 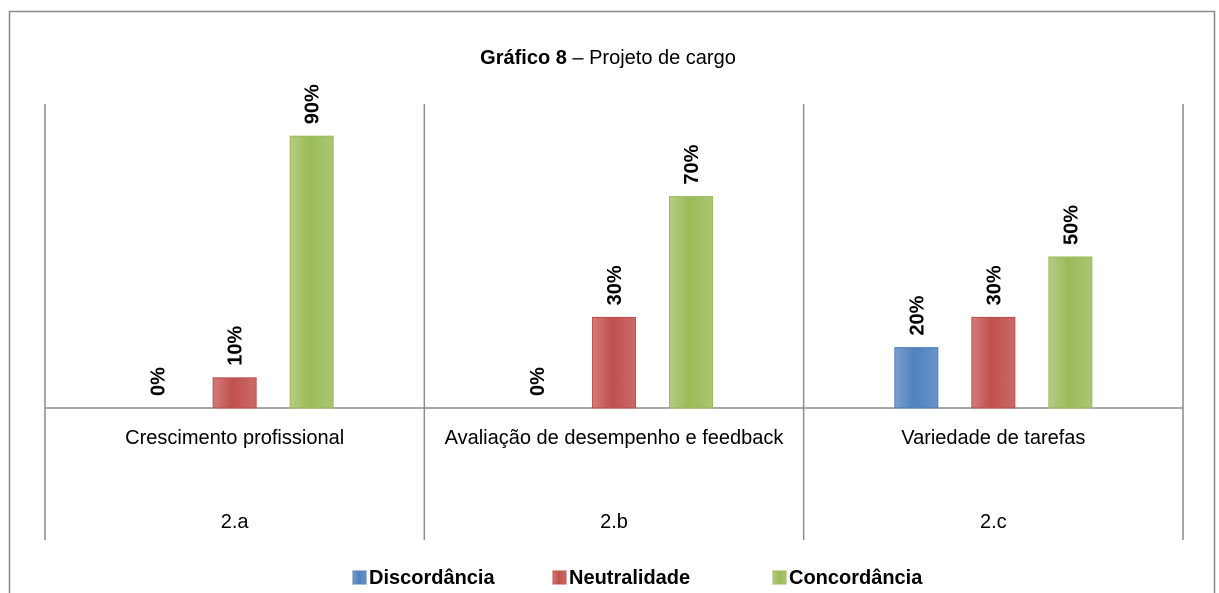 I want to click on value-label: 50%, so click(x=1071, y=225).